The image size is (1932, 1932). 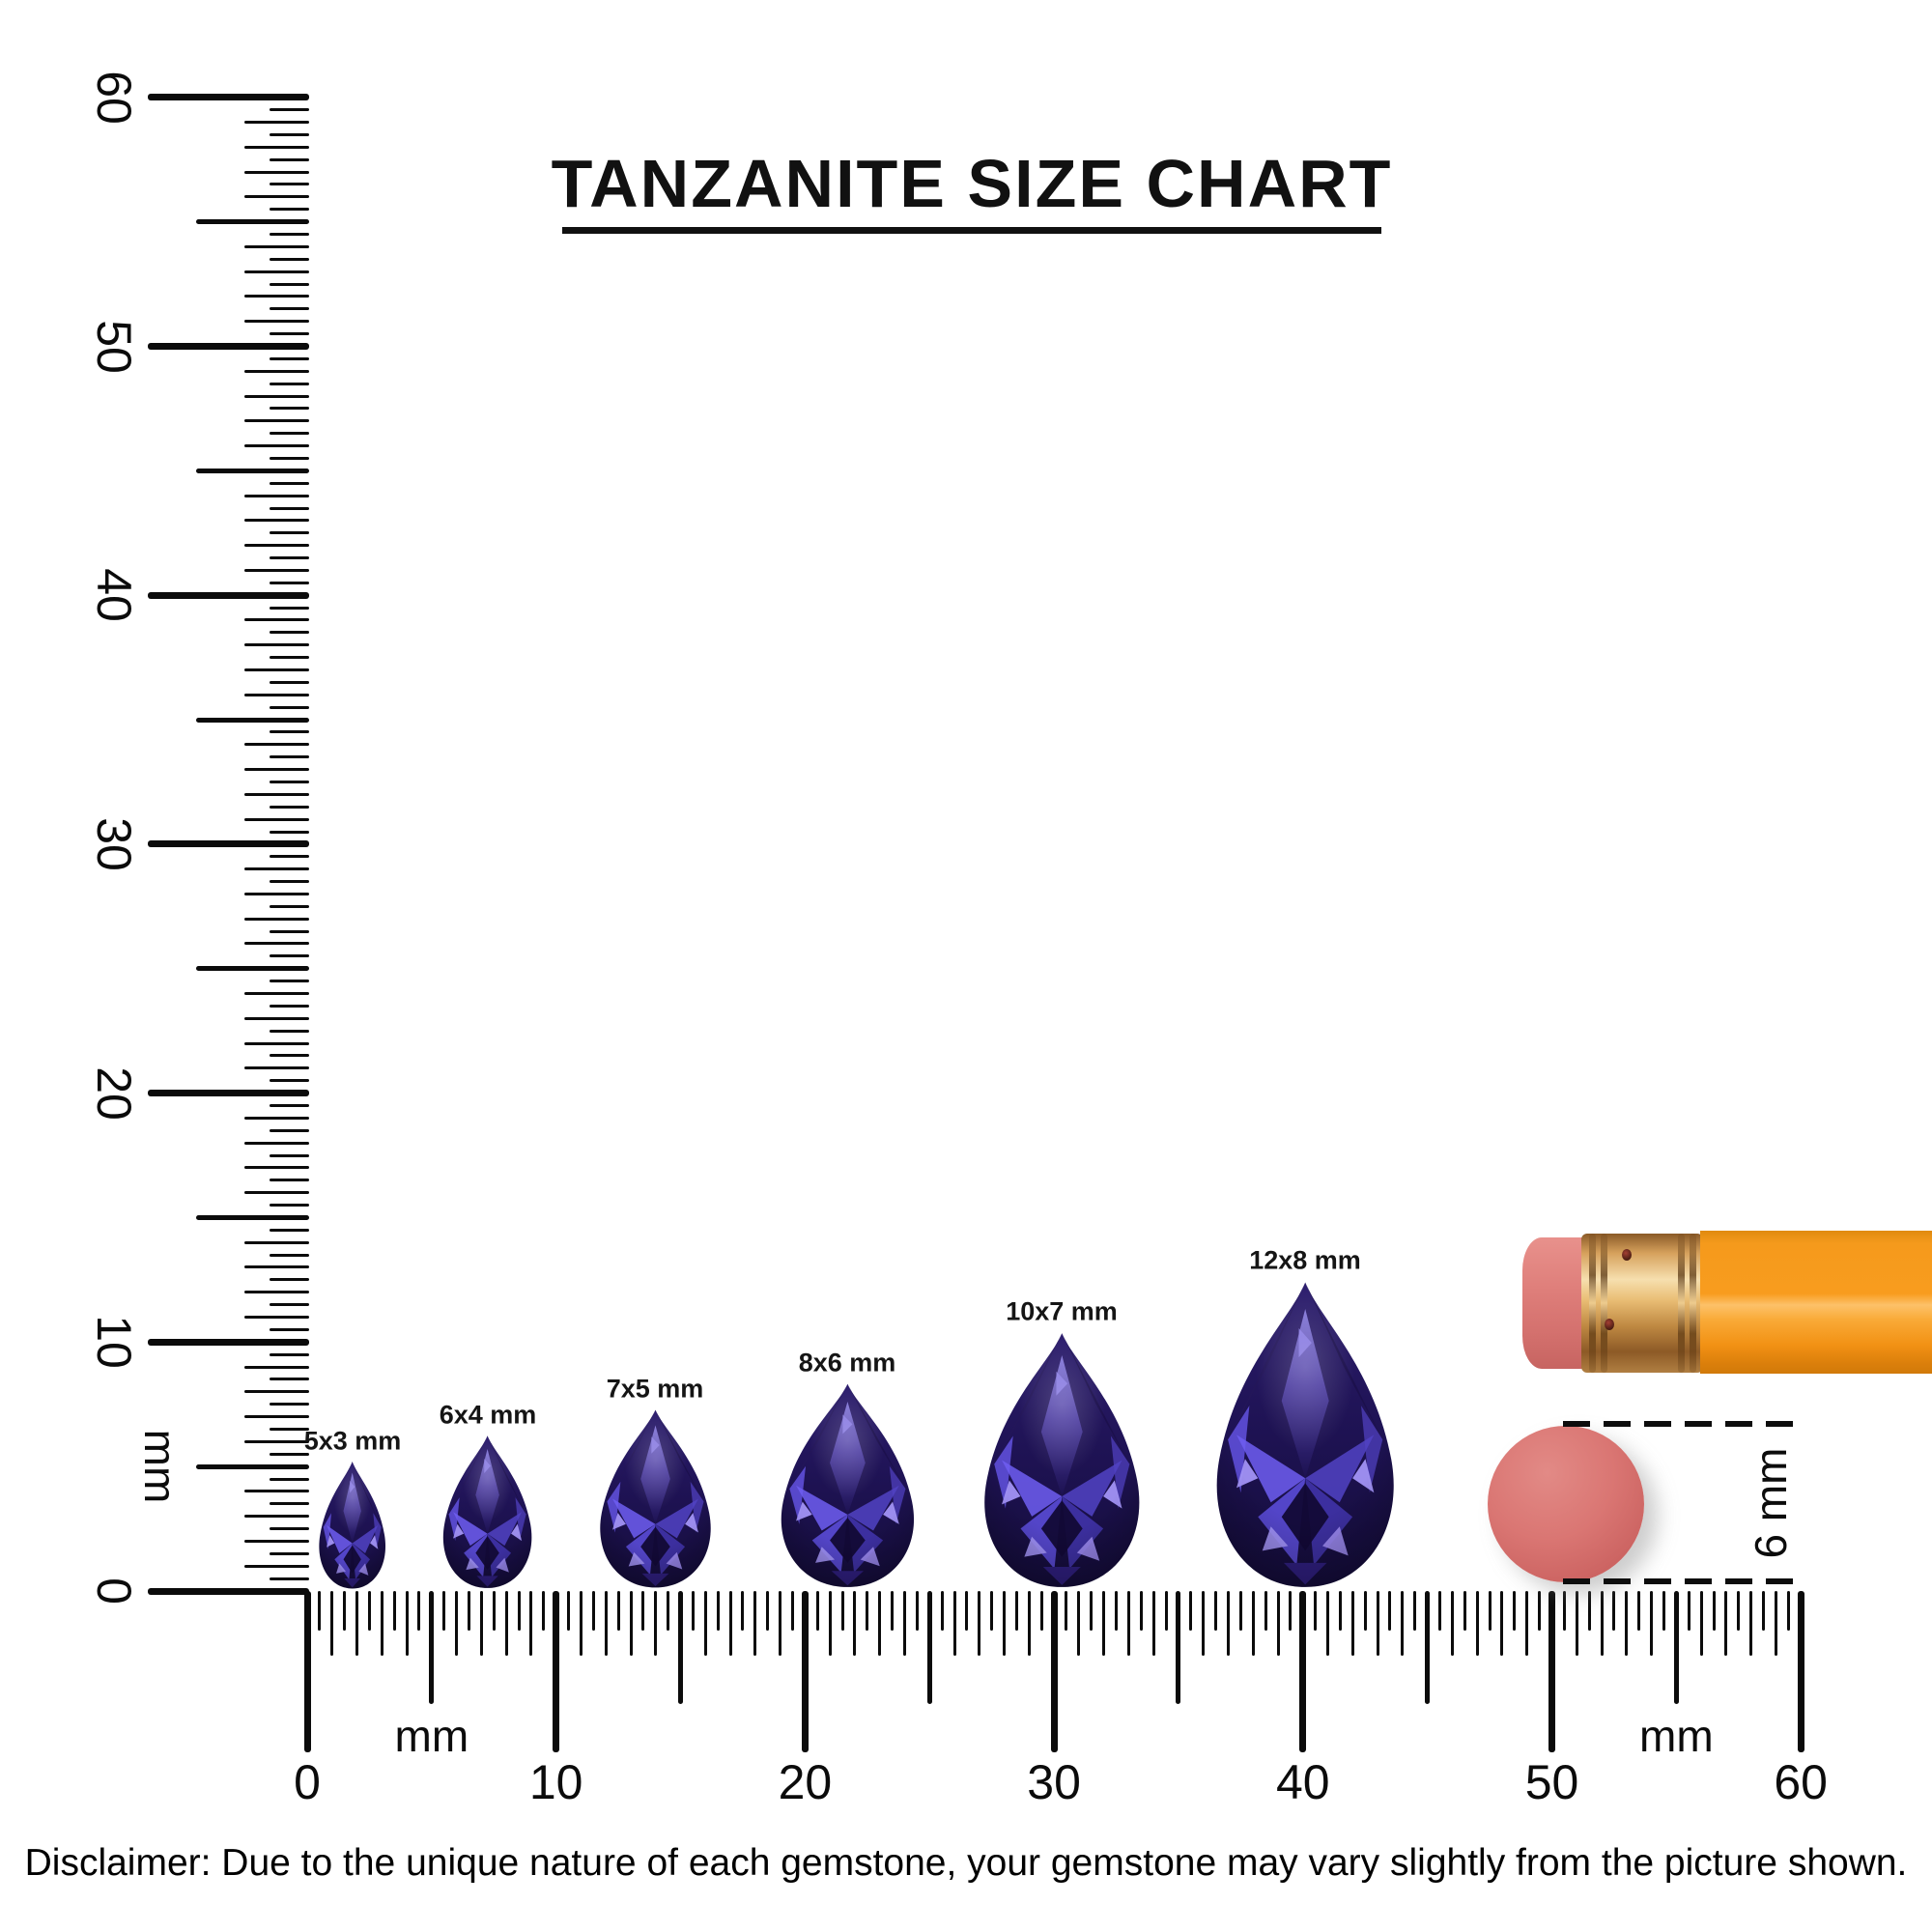 I want to click on v-ruler-number: 10, so click(x=114, y=1342).